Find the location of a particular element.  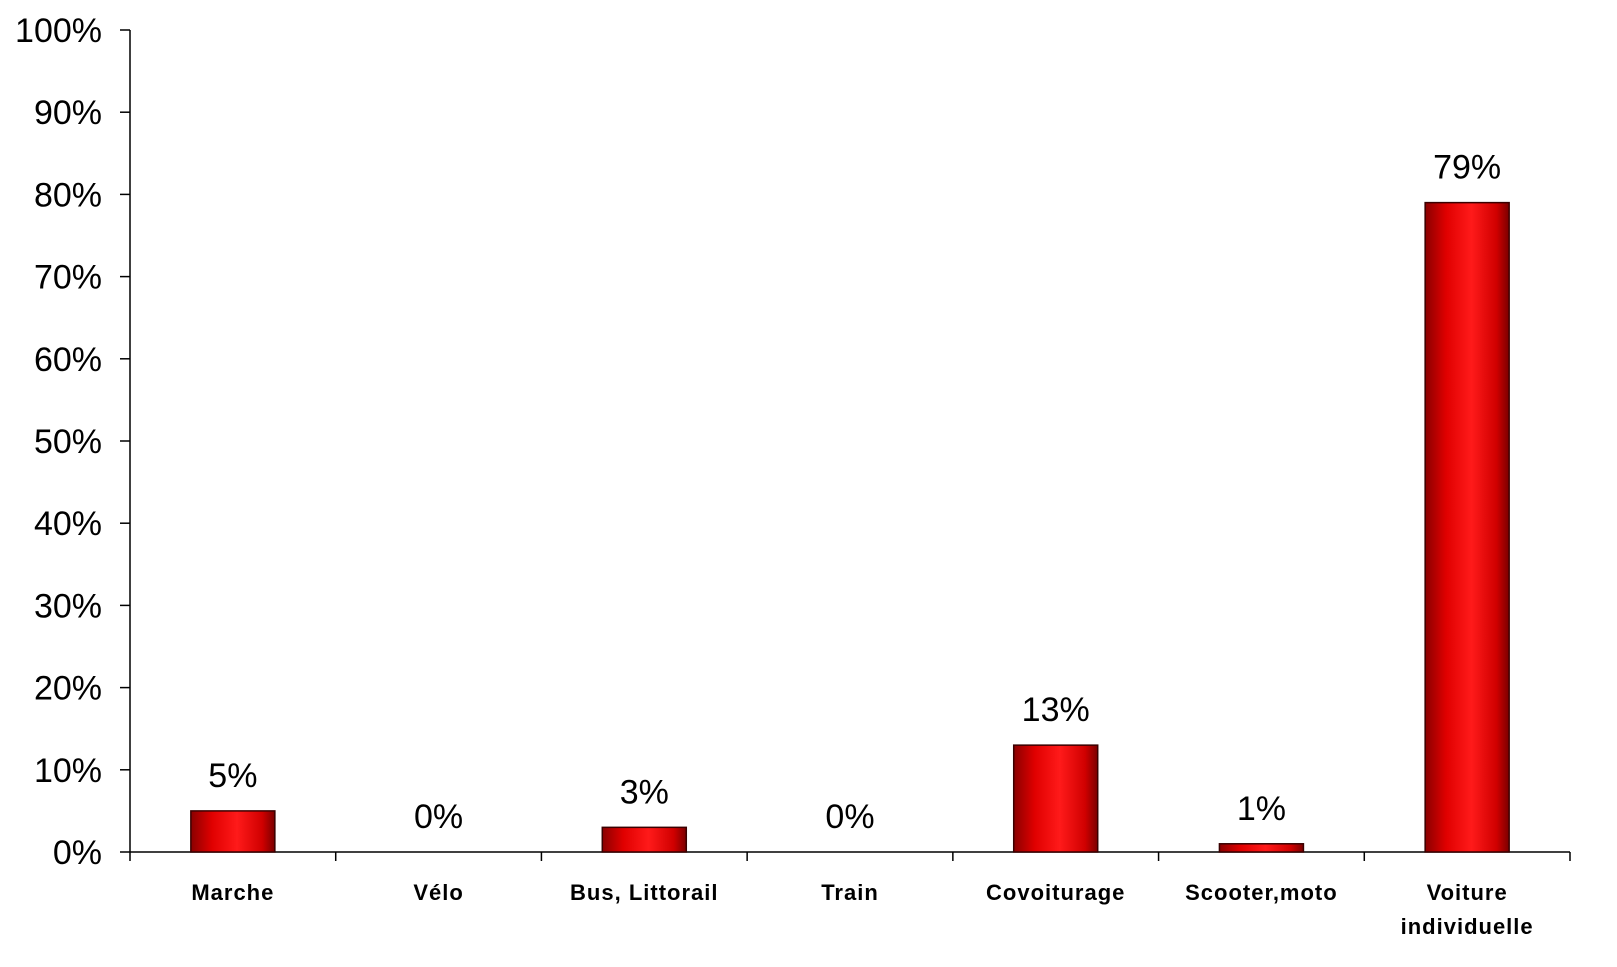

y-tick-label: 100% is located at coordinates (58, 31).